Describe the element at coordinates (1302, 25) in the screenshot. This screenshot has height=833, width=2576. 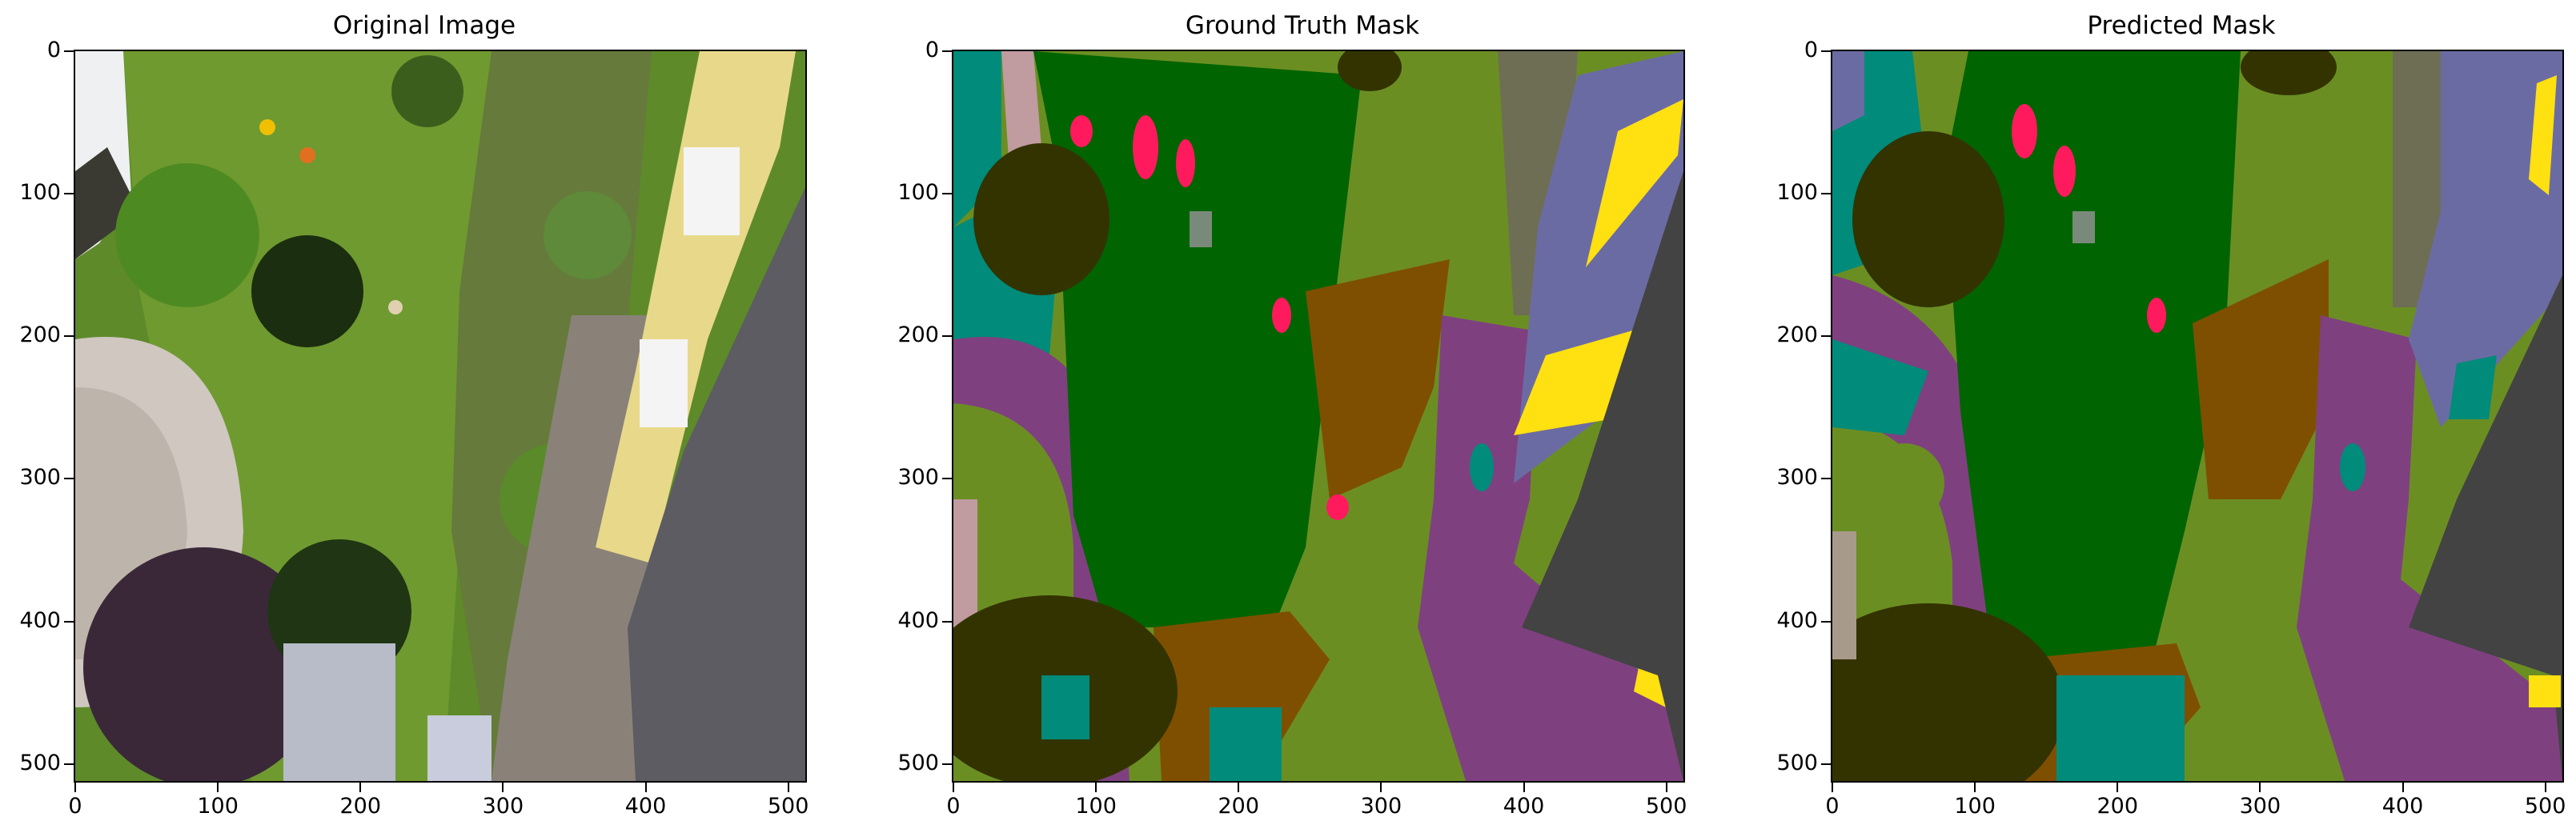
I see `panel-title: Ground Truth Mask` at that location.